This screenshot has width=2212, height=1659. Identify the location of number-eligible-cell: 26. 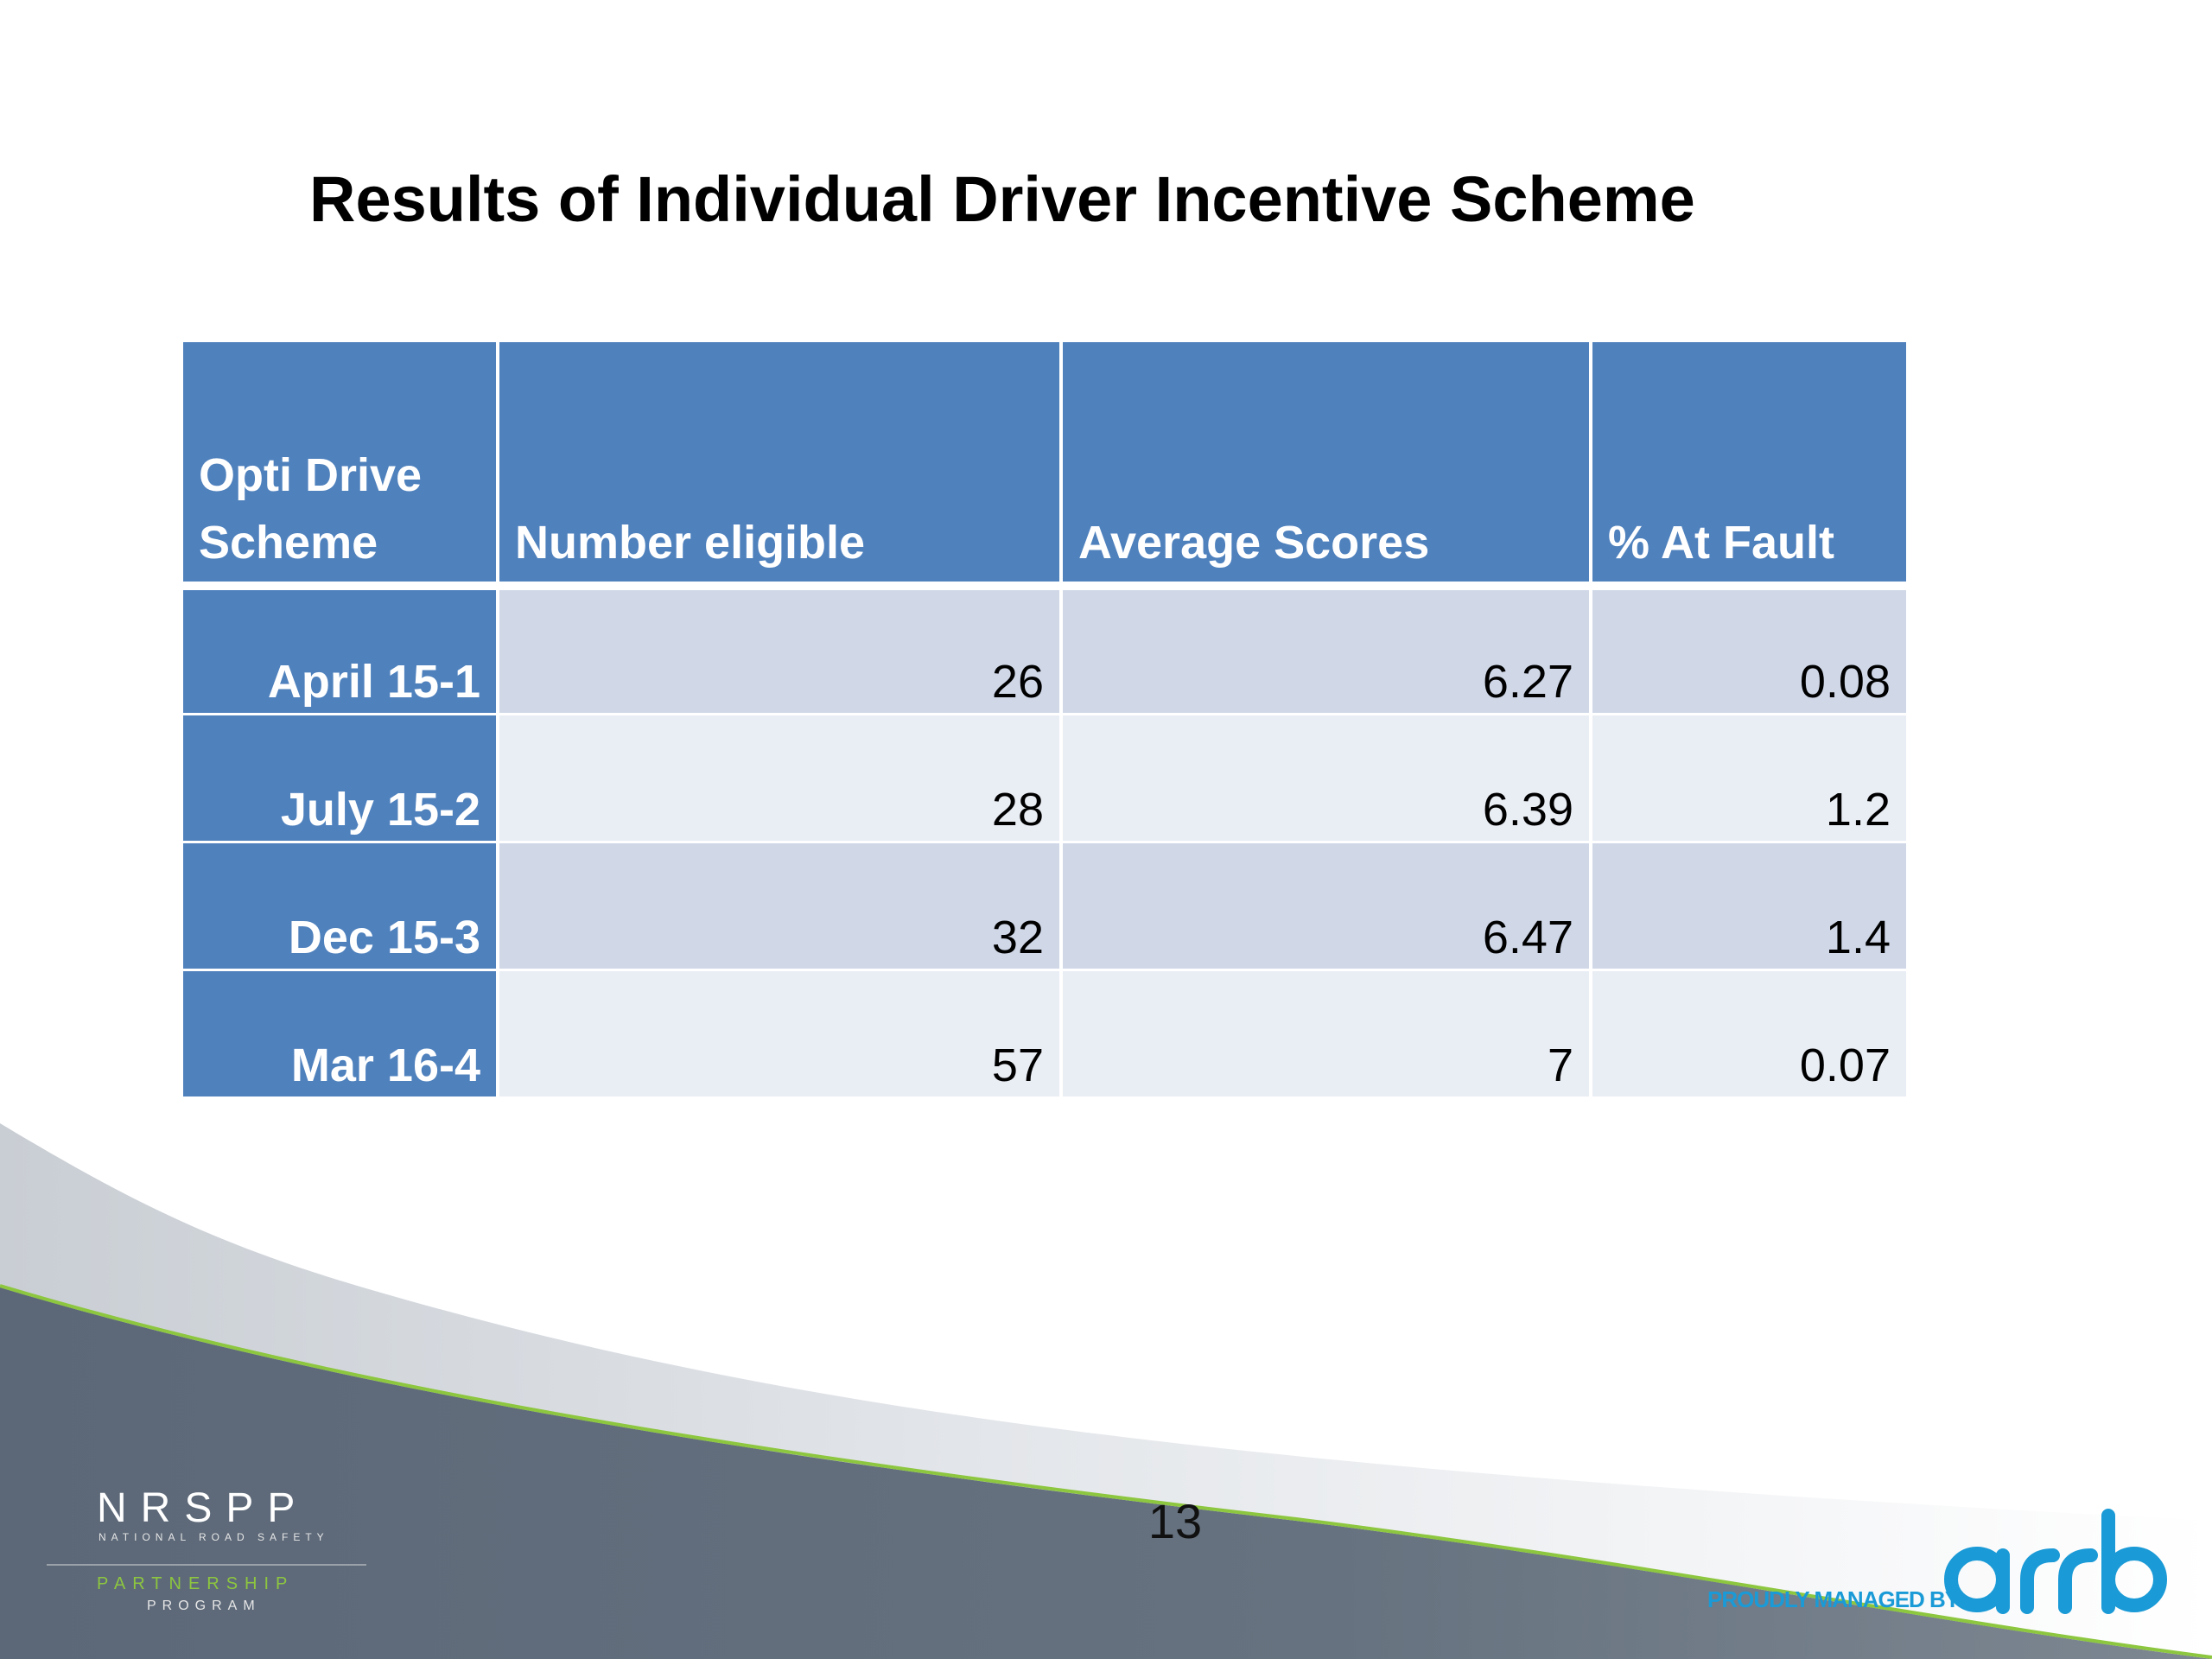
(780, 650).